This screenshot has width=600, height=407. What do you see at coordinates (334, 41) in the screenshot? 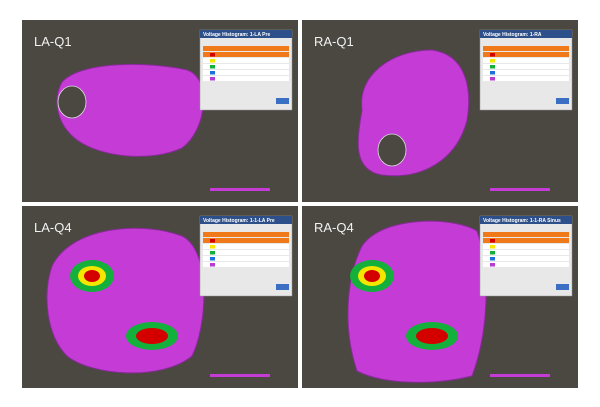
I see `panel-label: RA-Q1` at bounding box center [334, 41].